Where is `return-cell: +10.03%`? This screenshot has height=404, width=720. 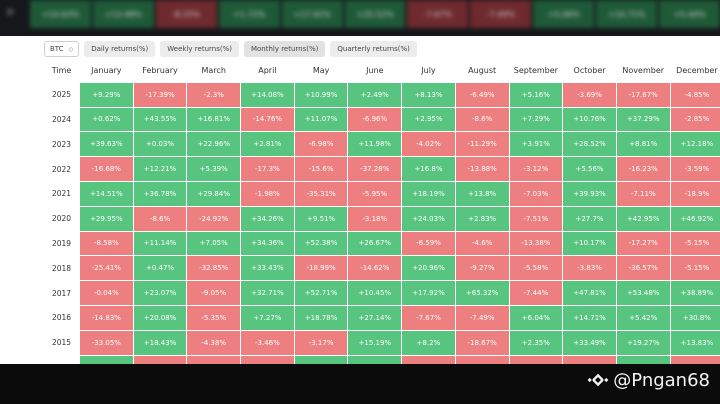
return-cell: +10.03% is located at coordinates (106, 359).